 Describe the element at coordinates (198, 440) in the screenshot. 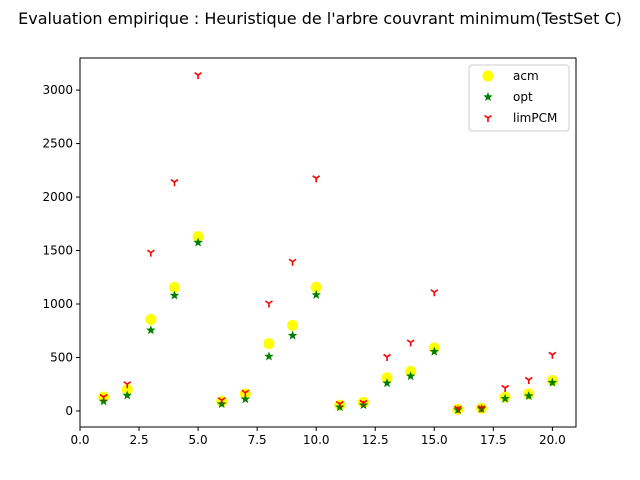

I see `x-tick-label: 5.0` at that location.